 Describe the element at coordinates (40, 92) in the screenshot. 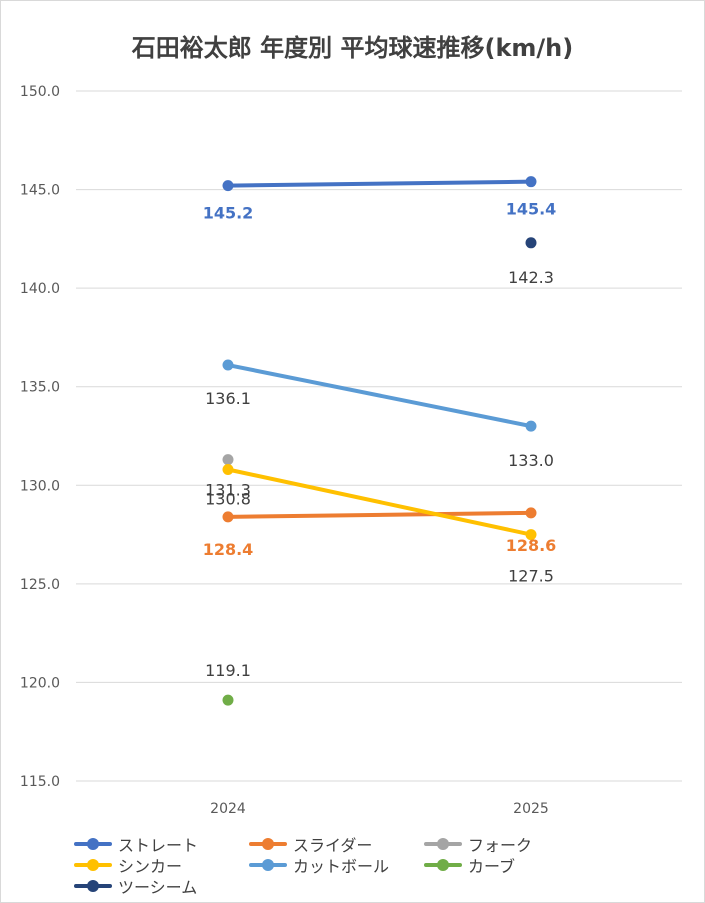

I see `y-tick-label: 150.0` at that location.